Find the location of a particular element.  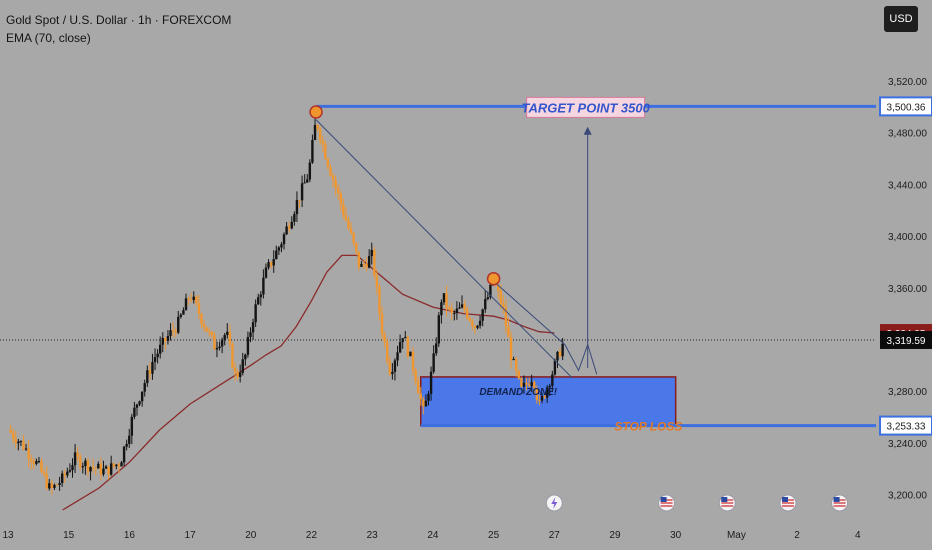

price-label: 3,253.33 is located at coordinates (906, 427).